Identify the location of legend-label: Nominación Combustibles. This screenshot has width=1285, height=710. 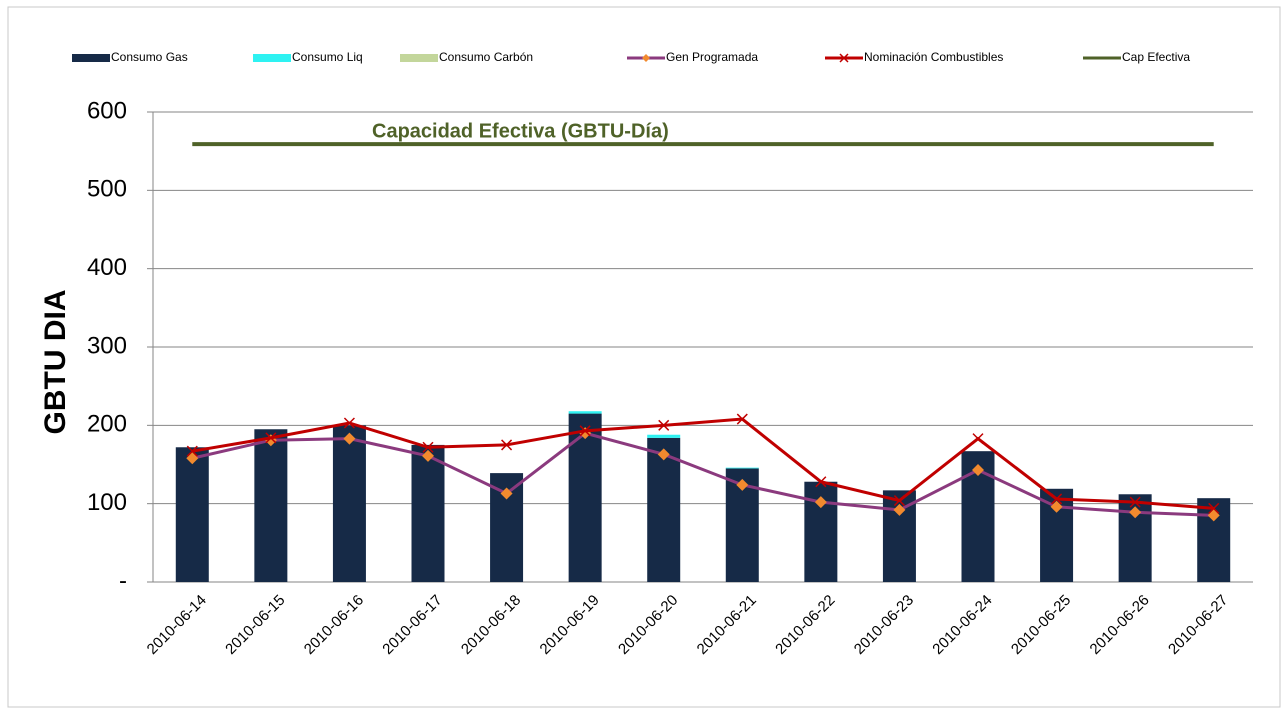
(933, 57).